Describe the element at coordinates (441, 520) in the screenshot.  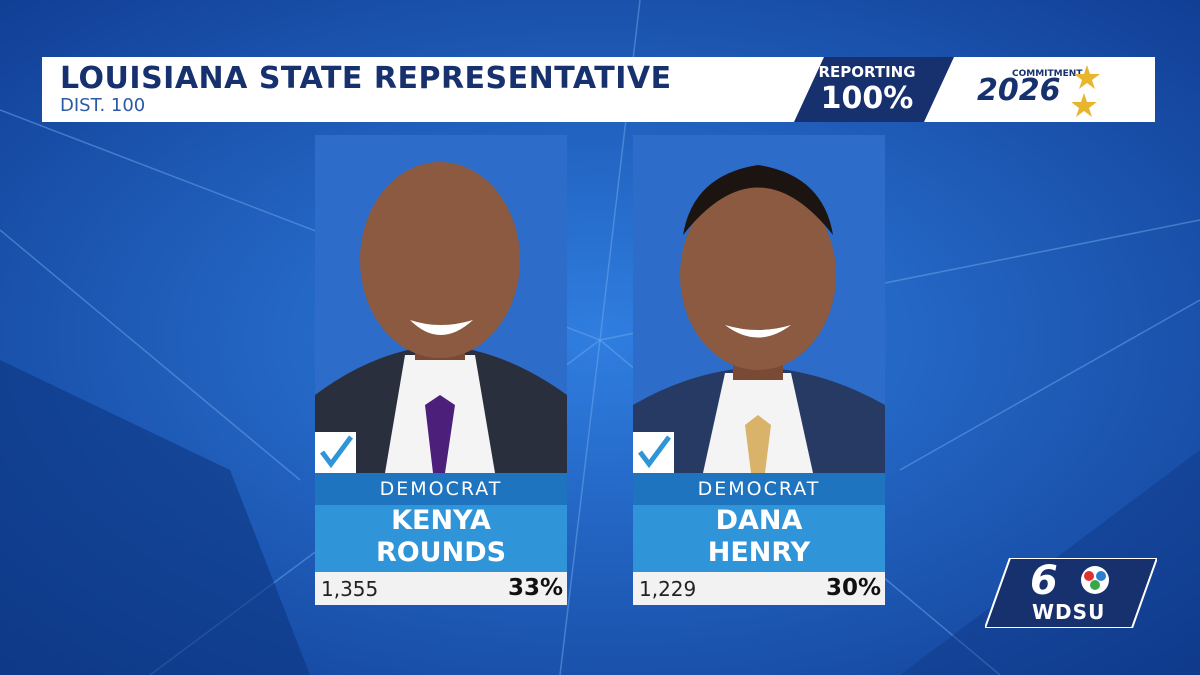
I see `name-line: KENYA` at that location.